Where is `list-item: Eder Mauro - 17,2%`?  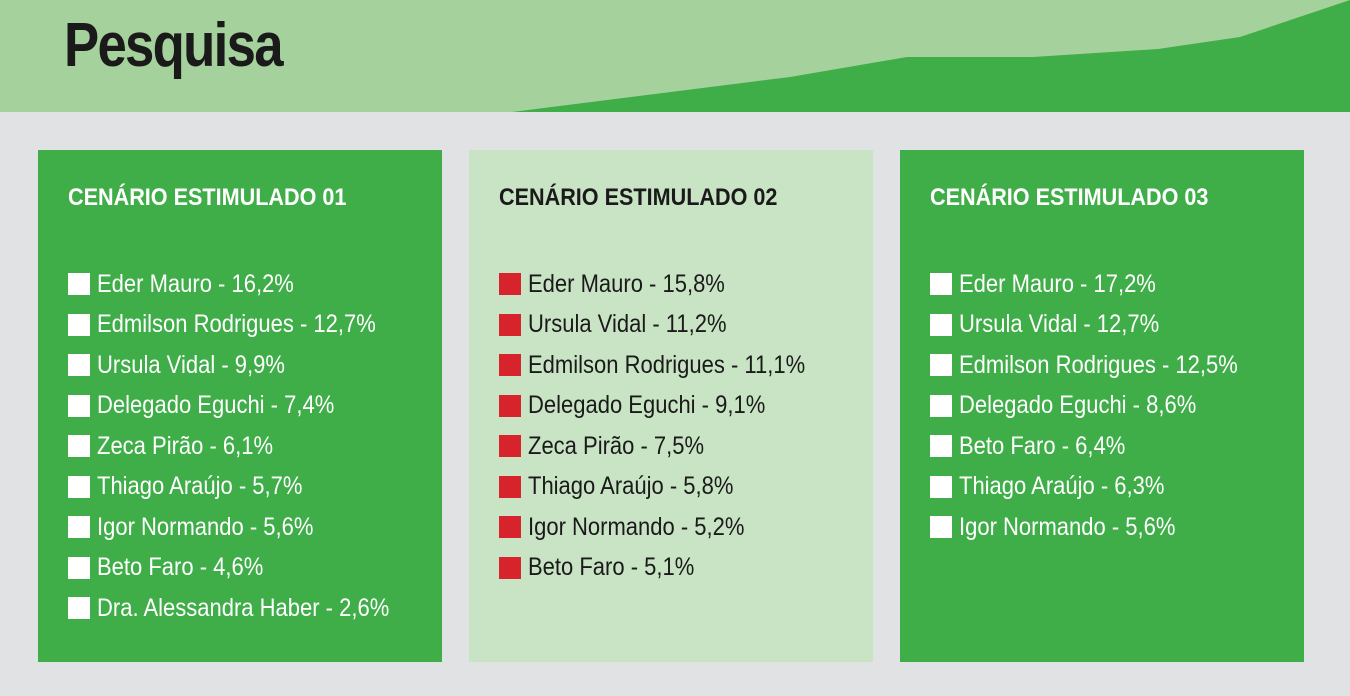
list-item: Eder Mauro - 17,2% is located at coordinates (1103, 284).